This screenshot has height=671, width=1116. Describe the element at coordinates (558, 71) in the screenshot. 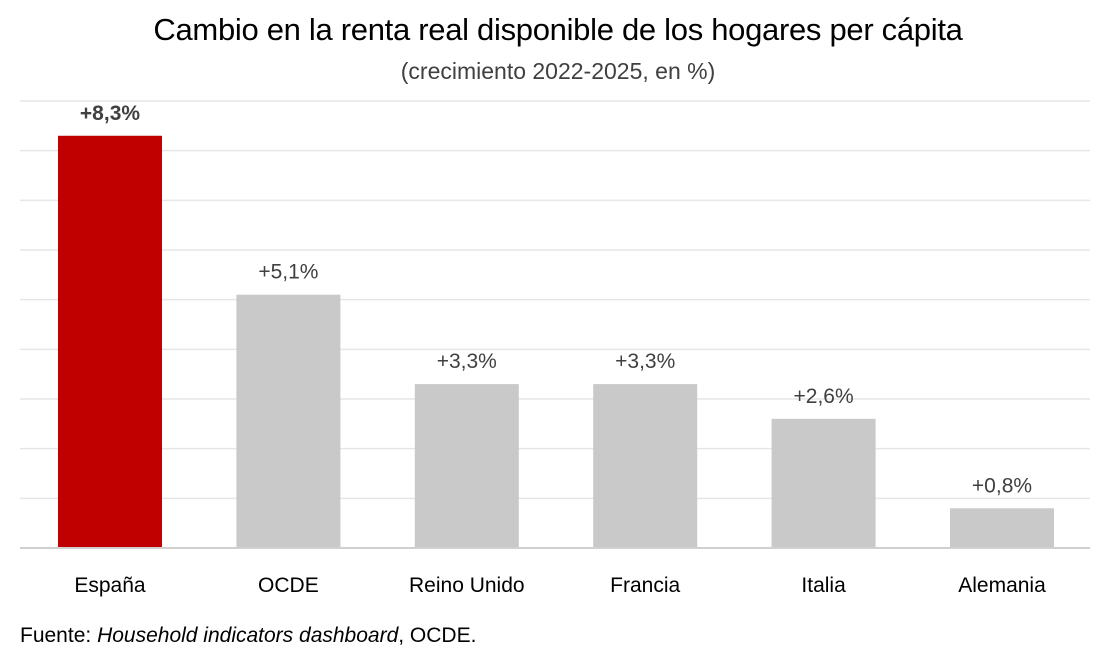

I see `chart-subtitle: (crecimiento 2022-2025, en %)` at that location.